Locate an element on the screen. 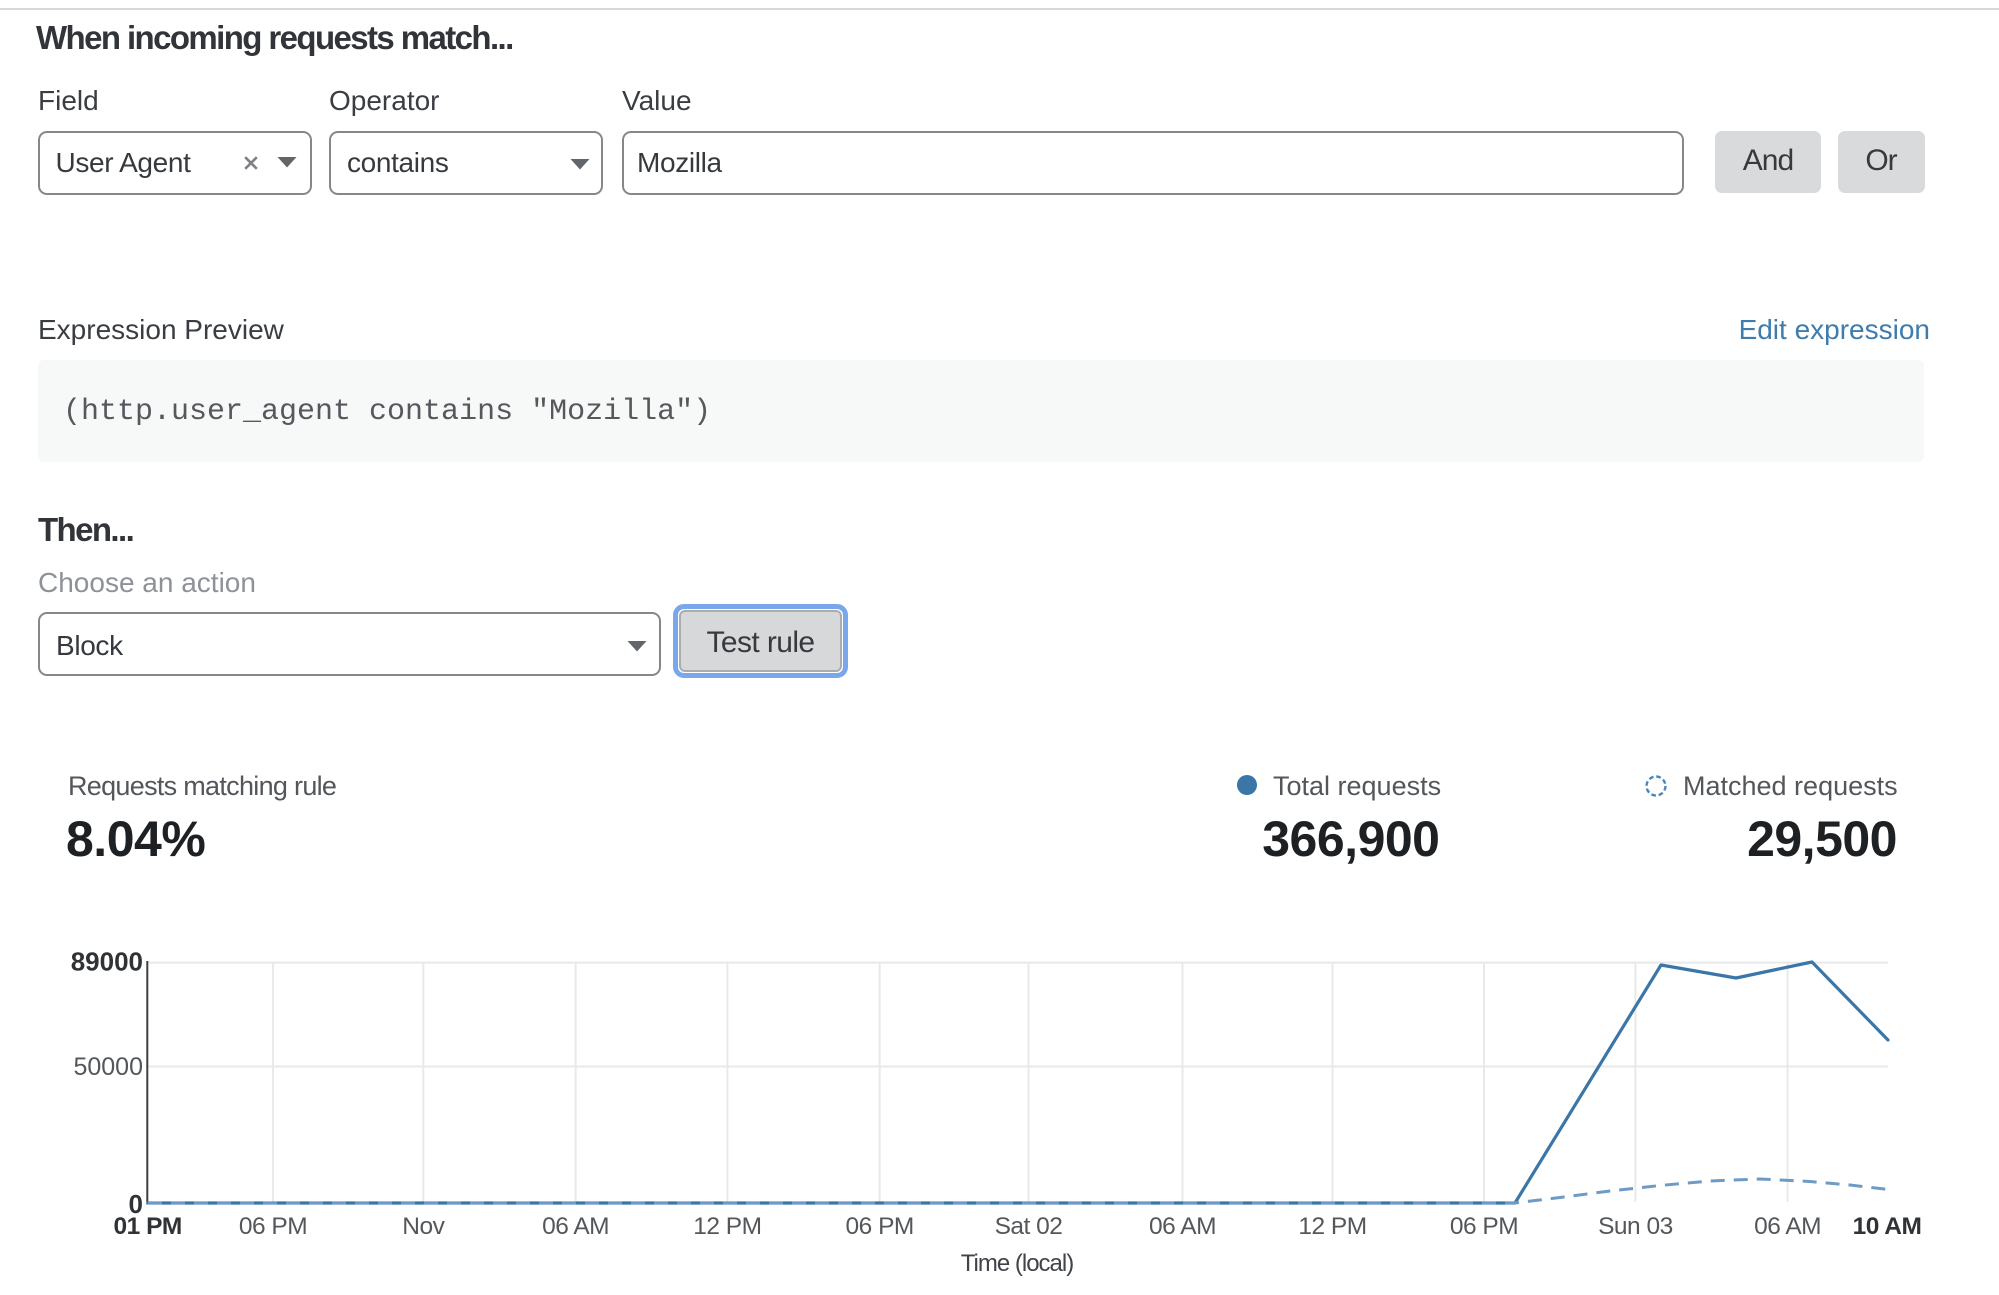  svg-text: Nov is located at coordinates (423, 1226).